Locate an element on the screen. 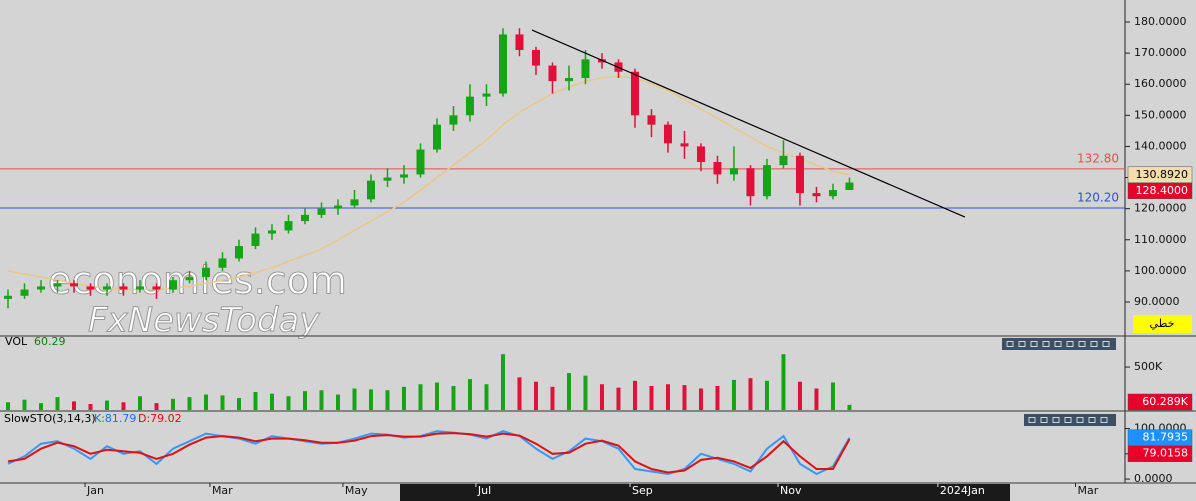 This screenshot has height=501, width=1196. panel-value: D:79.02 is located at coordinates (160, 418).